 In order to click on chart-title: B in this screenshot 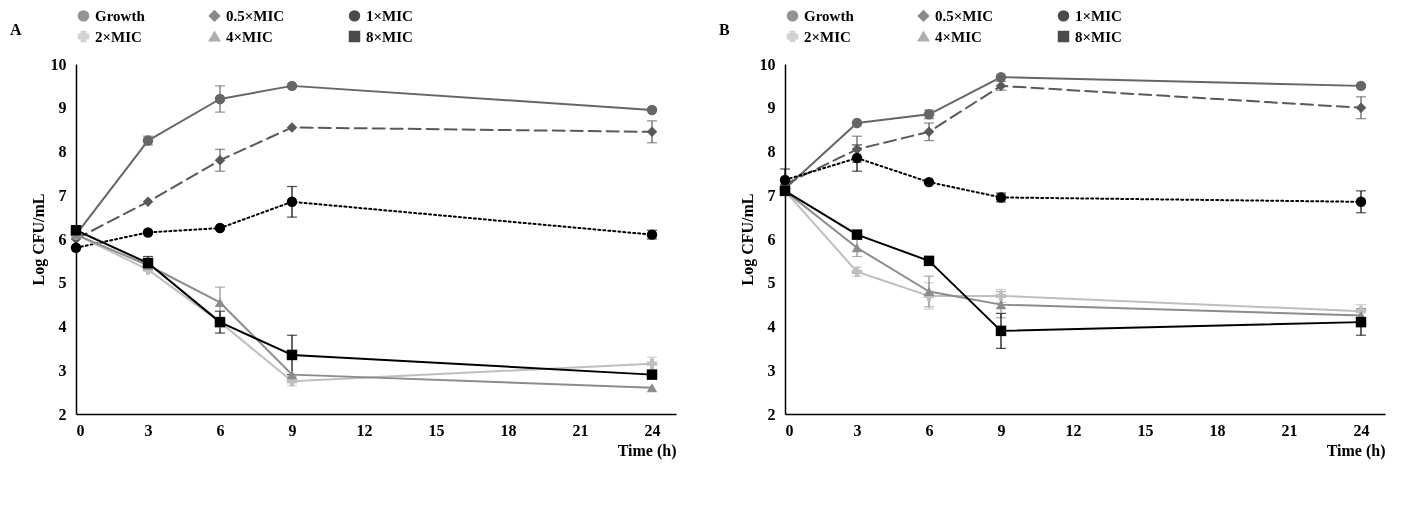, I will do `click(724, 29)`.